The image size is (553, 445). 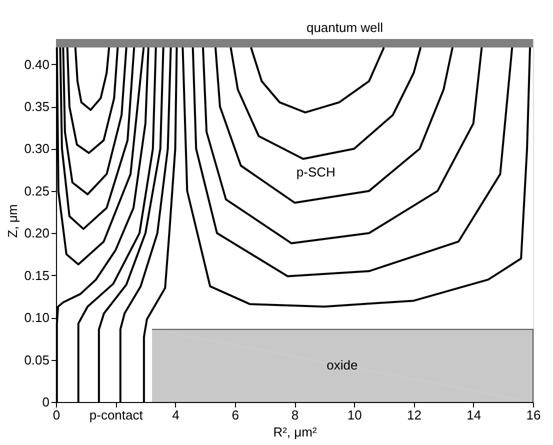 I want to click on x-tick-label: 0, so click(x=56, y=415).